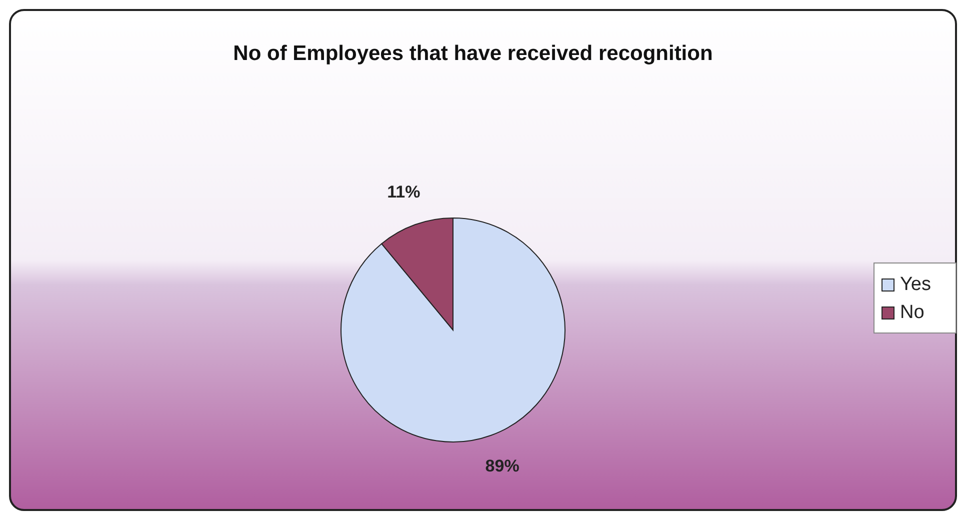 The width and height of the screenshot is (966, 520). What do you see at coordinates (912, 313) in the screenshot?
I see `legend-label: No` at bounding box center [912, 313].